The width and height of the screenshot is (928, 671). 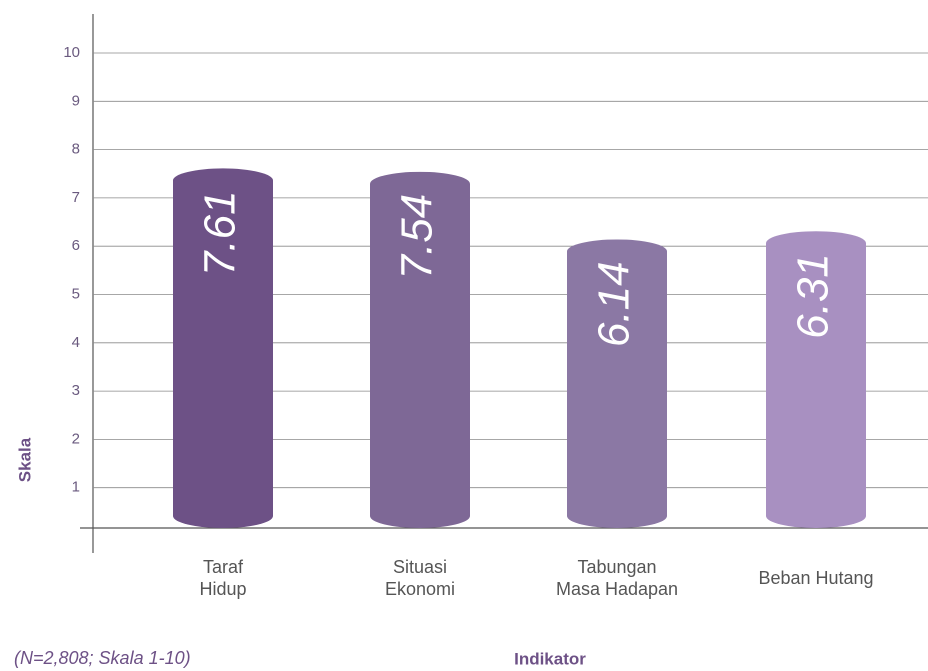 What do you see at coordinates (71, 52) in the screenshot?
I see `y-tick-label: 10` at bounding box center [71, 52].